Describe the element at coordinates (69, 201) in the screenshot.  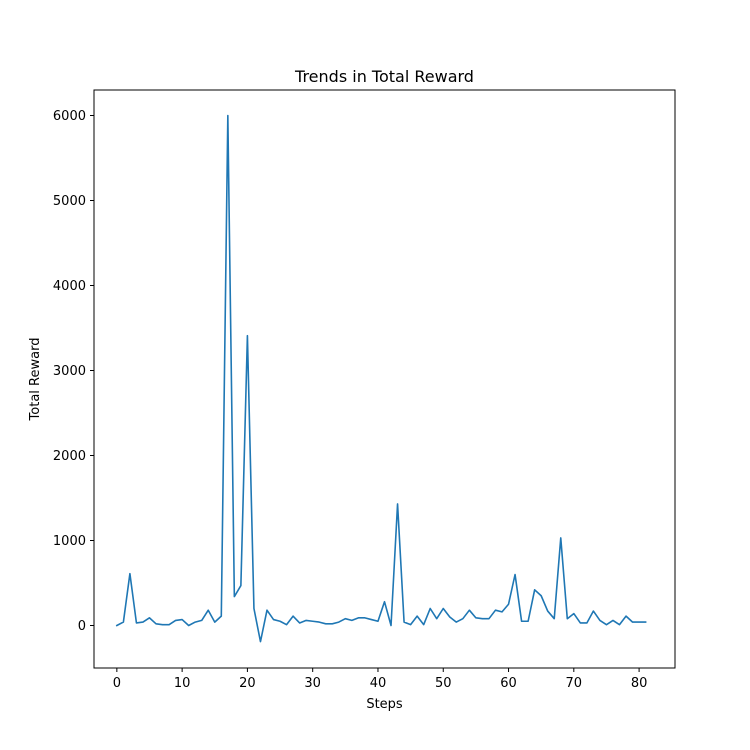
I see `y-tick-label: 5000` at that location.